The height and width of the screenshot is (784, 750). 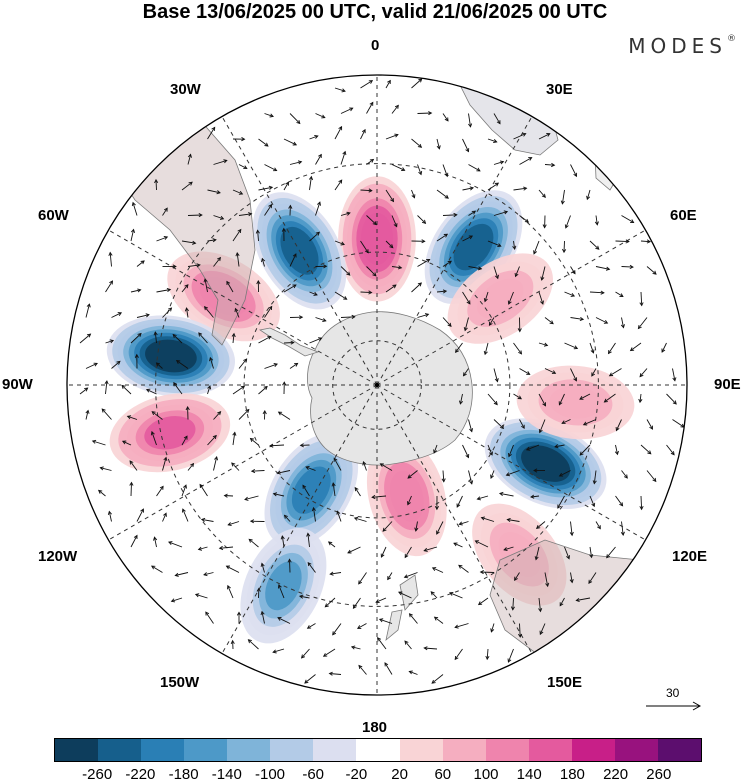 What do you see at coordinates (595, 615) in the screenshot?
I see `australia-landmass` at bounding box center [595, 615].